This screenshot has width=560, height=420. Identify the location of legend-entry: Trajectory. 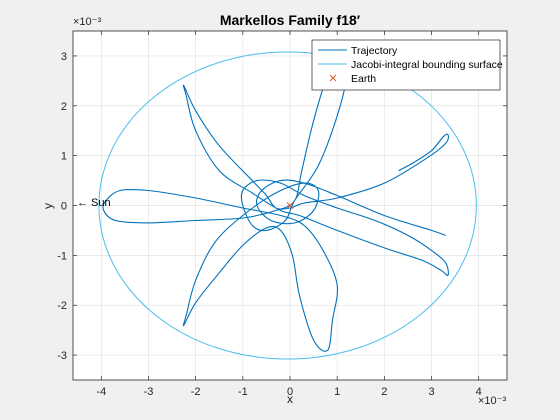
(358, 51).